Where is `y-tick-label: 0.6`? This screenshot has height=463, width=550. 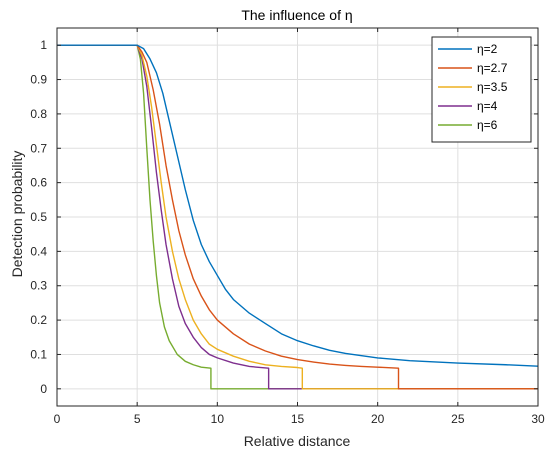
y-tick-label: 0.6 is located at coordinates (38, 183).